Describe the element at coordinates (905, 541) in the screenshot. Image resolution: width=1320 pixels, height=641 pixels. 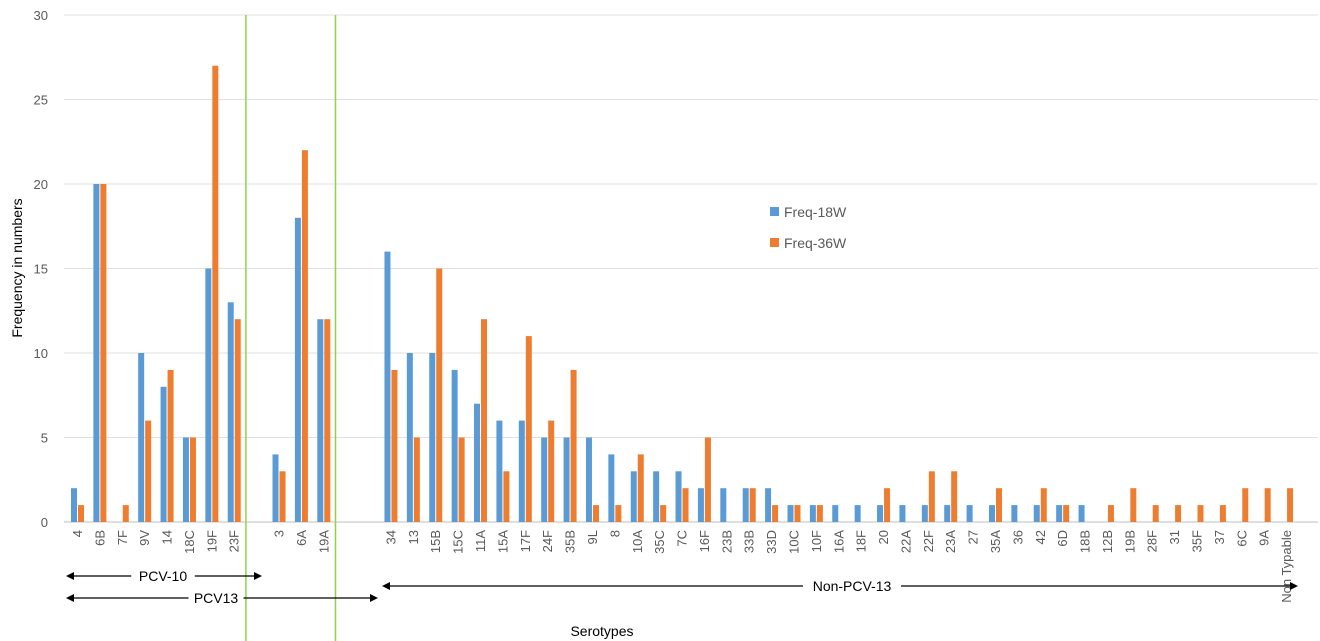
I see `x-tick-label: 22A` at that location.